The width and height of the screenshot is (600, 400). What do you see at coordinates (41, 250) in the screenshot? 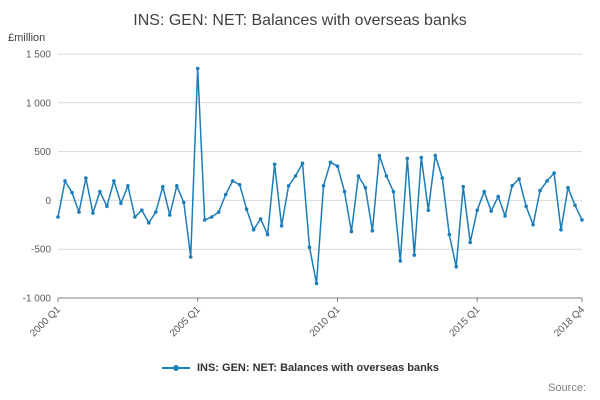
I see `y-tick-label: -500` at bounding box center [41, 250].